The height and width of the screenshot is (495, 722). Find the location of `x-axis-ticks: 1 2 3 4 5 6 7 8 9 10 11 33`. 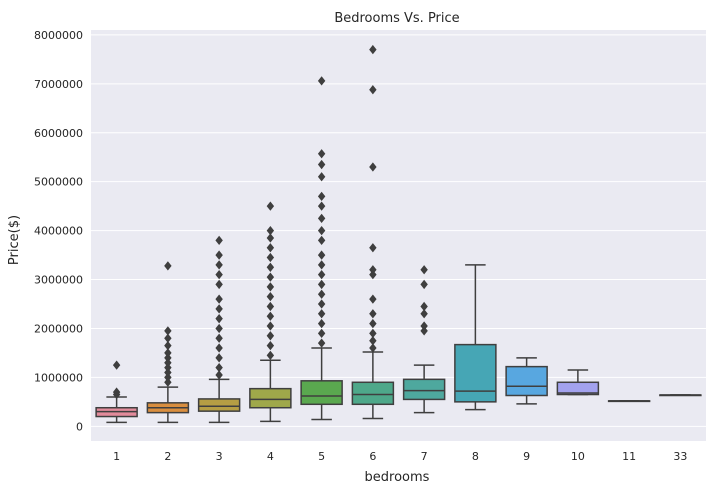

x-axis-ticks: 1 2 3 4 5 6 7 8 9 10 11 33 is located at coordinates (400, 456).